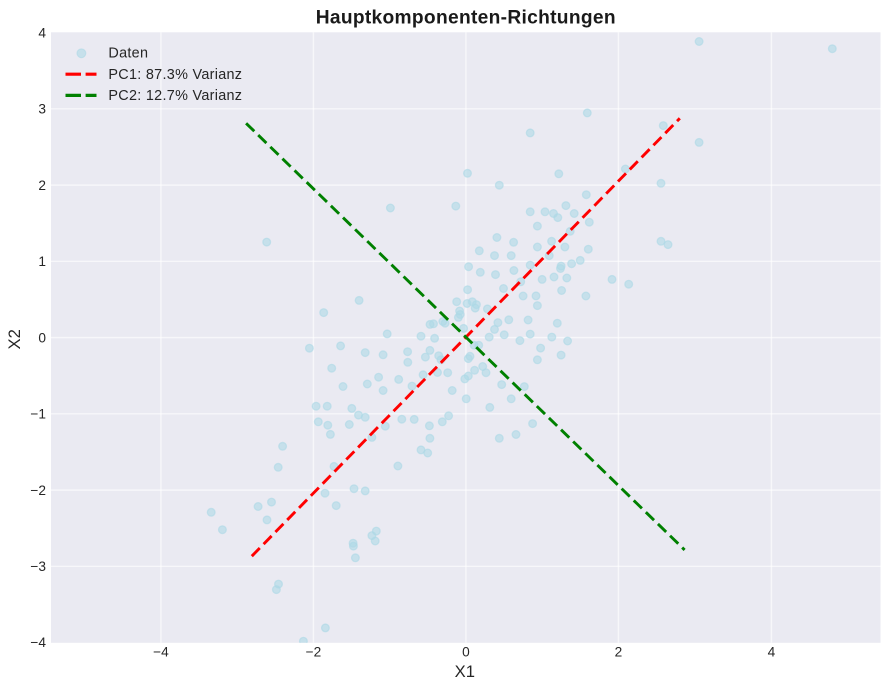 Image resolution: width=889 pixels, height=690 pixels. I want to click on svg-text: PC1: 87.3% Varianz, so click(175, 75).